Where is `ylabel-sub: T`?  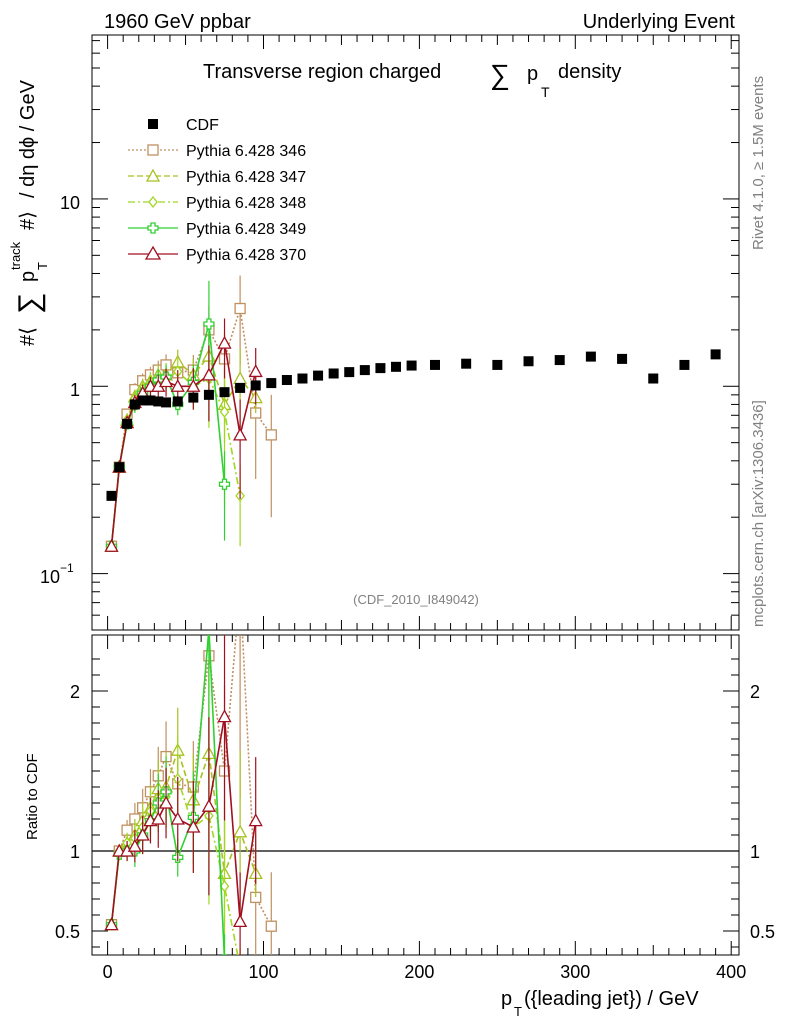
ylabel-sub: T is located at coordinates (42, 266).